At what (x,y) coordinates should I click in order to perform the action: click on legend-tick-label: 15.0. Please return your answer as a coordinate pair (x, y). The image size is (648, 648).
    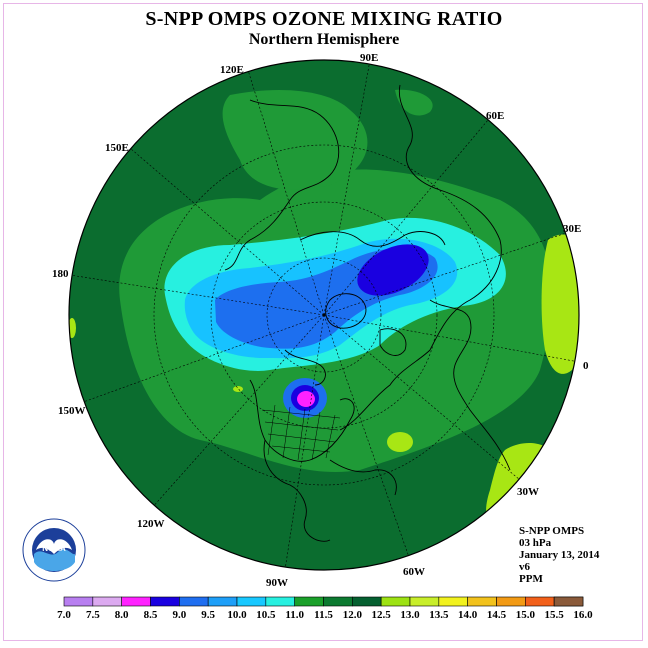
    Looking at the image, I should click on (526, 615).